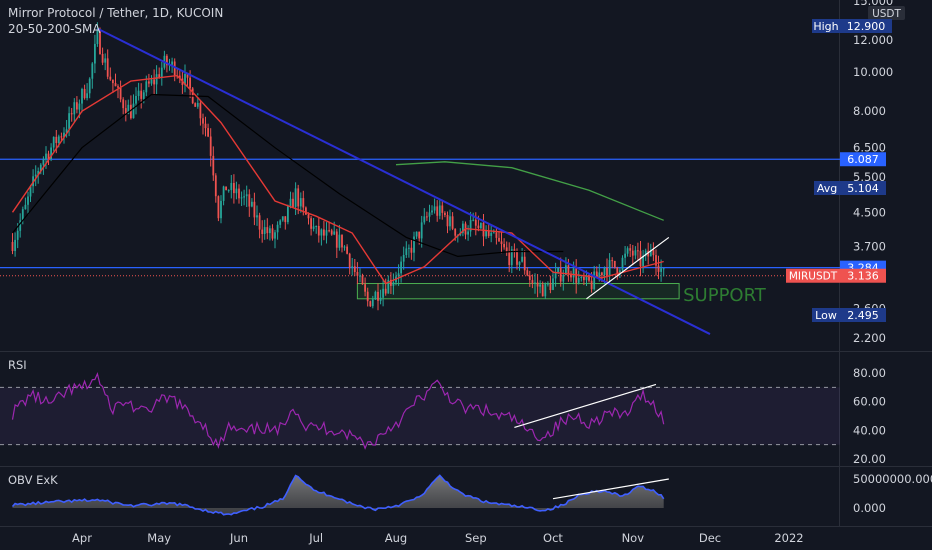 This screenshot has height=550, width=932. Describe the element at coordinates (863, 188) in the screenshot. I see `avg-value: 5.104` at that location.